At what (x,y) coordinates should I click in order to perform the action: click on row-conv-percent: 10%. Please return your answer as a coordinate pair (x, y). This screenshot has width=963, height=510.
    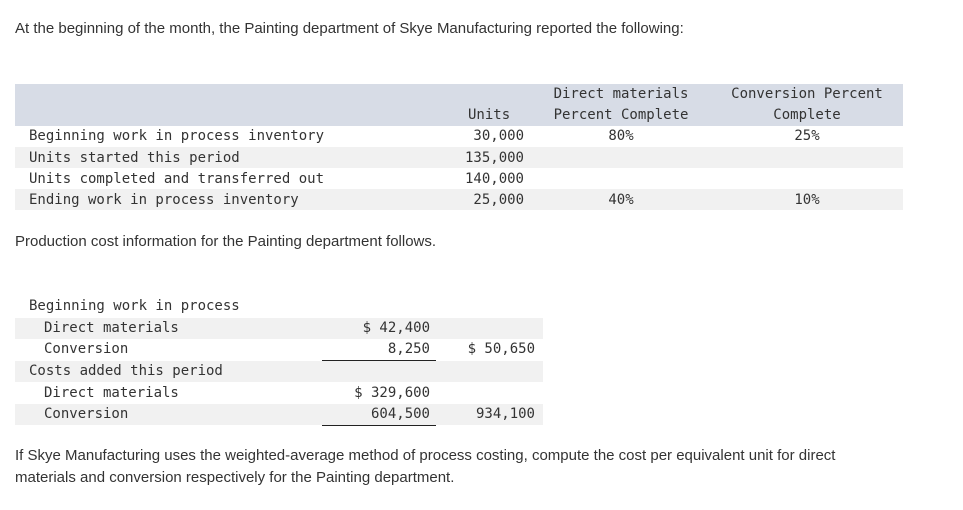
    Looking at the image, I should click on (807, 200).